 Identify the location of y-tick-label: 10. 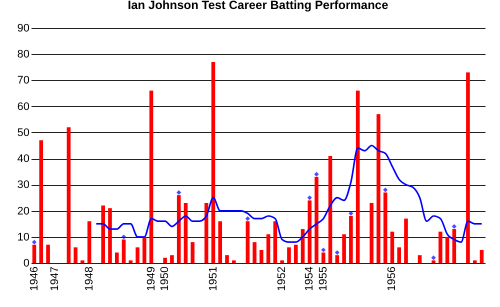
(23, 237).